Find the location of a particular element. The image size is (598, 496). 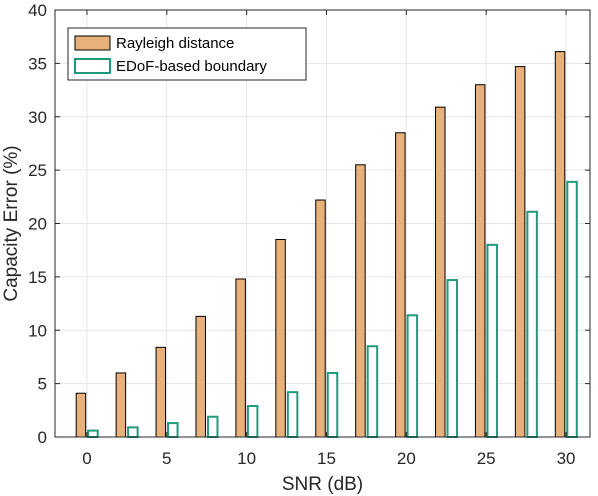

y-tick-label: 15 is located at coordinates (37, 277).